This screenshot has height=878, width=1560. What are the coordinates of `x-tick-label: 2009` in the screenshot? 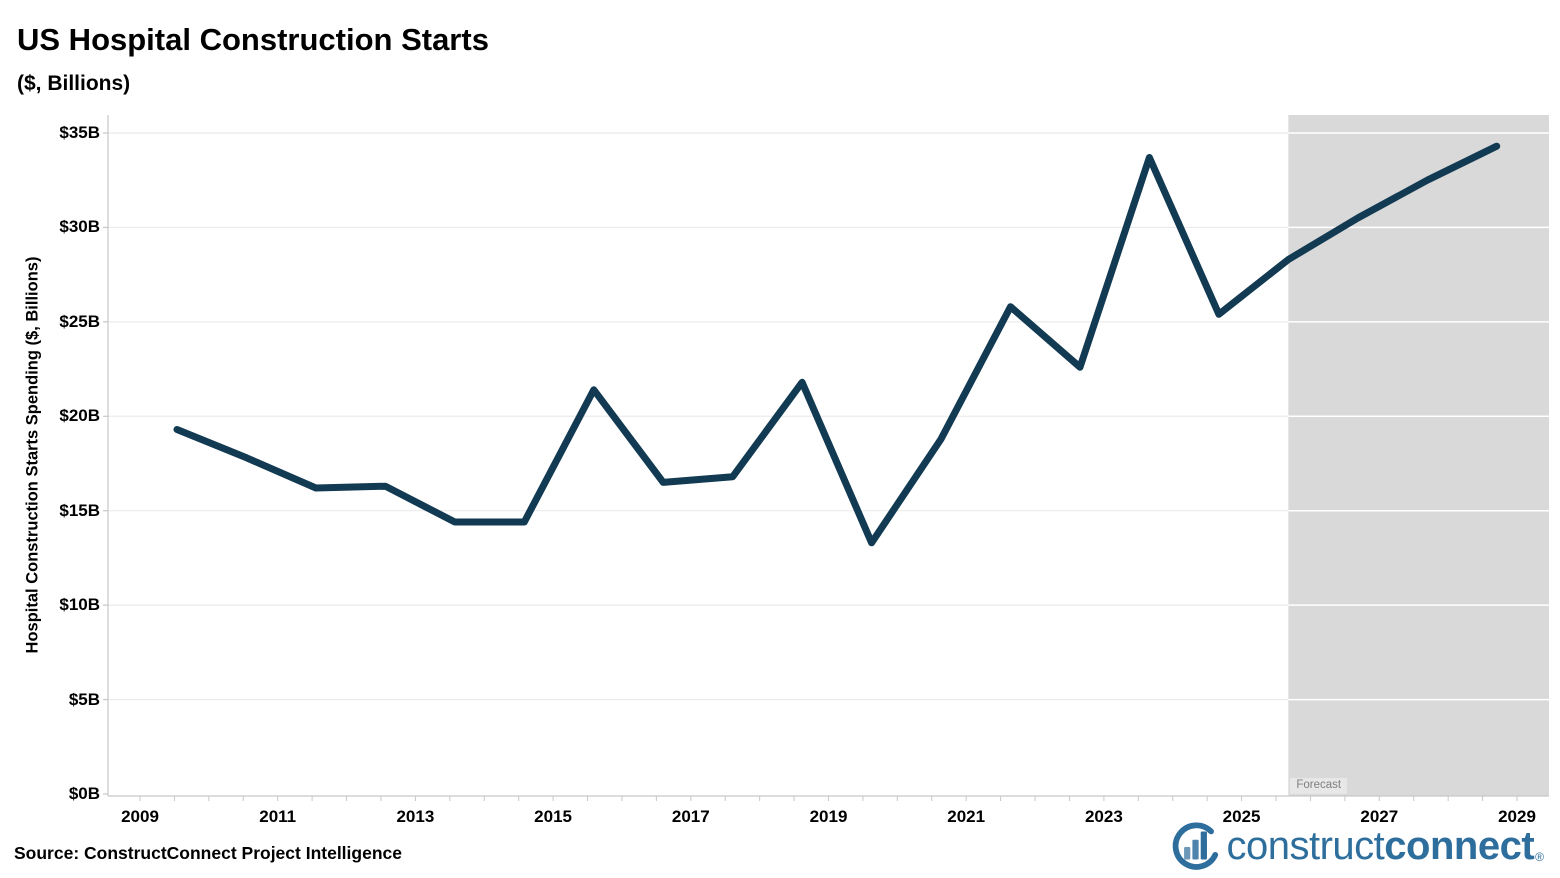 It's located at (140, 816).